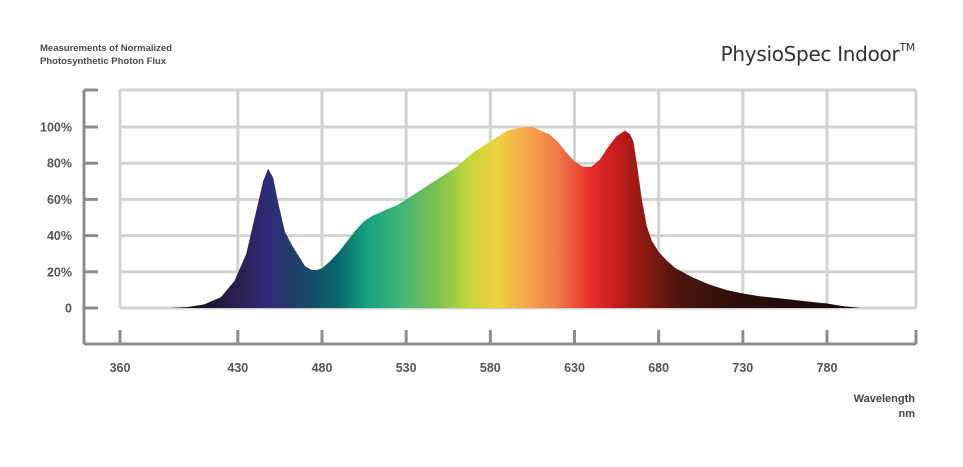 The height and width of the screenshot is (467, 963). What do you see at coordinates (885, 399) in the screenshot?
I see `x-axis-title-line-1: Wavelength` at bounding box center [885, 399].